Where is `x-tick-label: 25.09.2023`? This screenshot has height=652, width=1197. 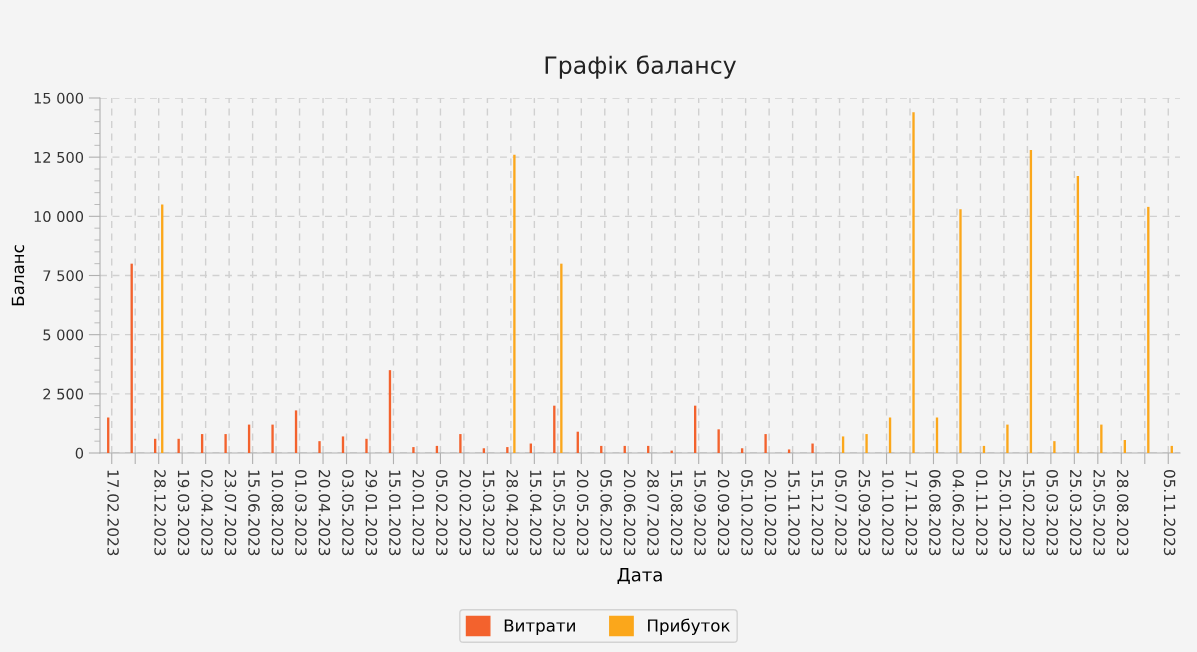
x-tick-label: 25.09.2023 is located at coordinates (864, 513).